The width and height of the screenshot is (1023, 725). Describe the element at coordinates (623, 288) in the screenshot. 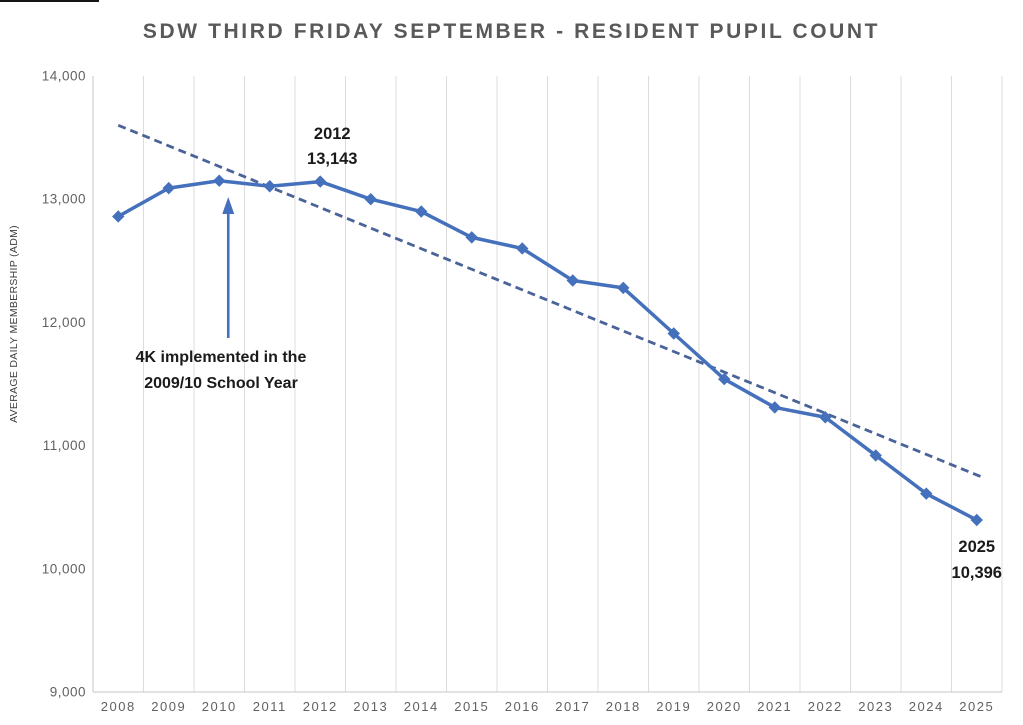

I see `data-point-2018` at that location.